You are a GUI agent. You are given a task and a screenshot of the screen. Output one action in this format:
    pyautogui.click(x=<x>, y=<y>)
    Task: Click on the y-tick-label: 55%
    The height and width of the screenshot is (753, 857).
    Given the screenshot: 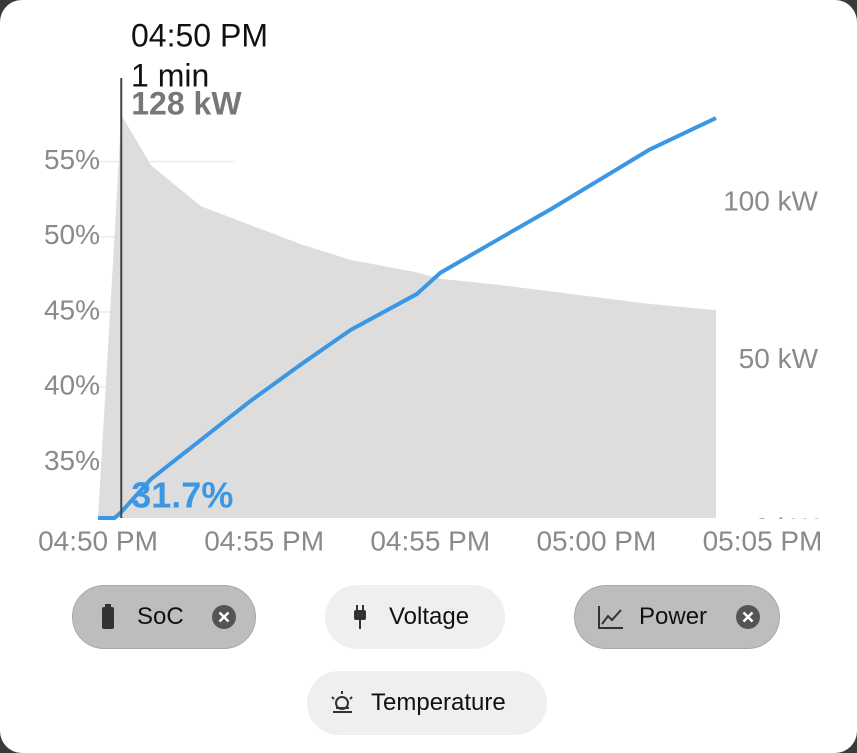 What is the action you would take?
    pyautogui.click(x=72, y=159)
    